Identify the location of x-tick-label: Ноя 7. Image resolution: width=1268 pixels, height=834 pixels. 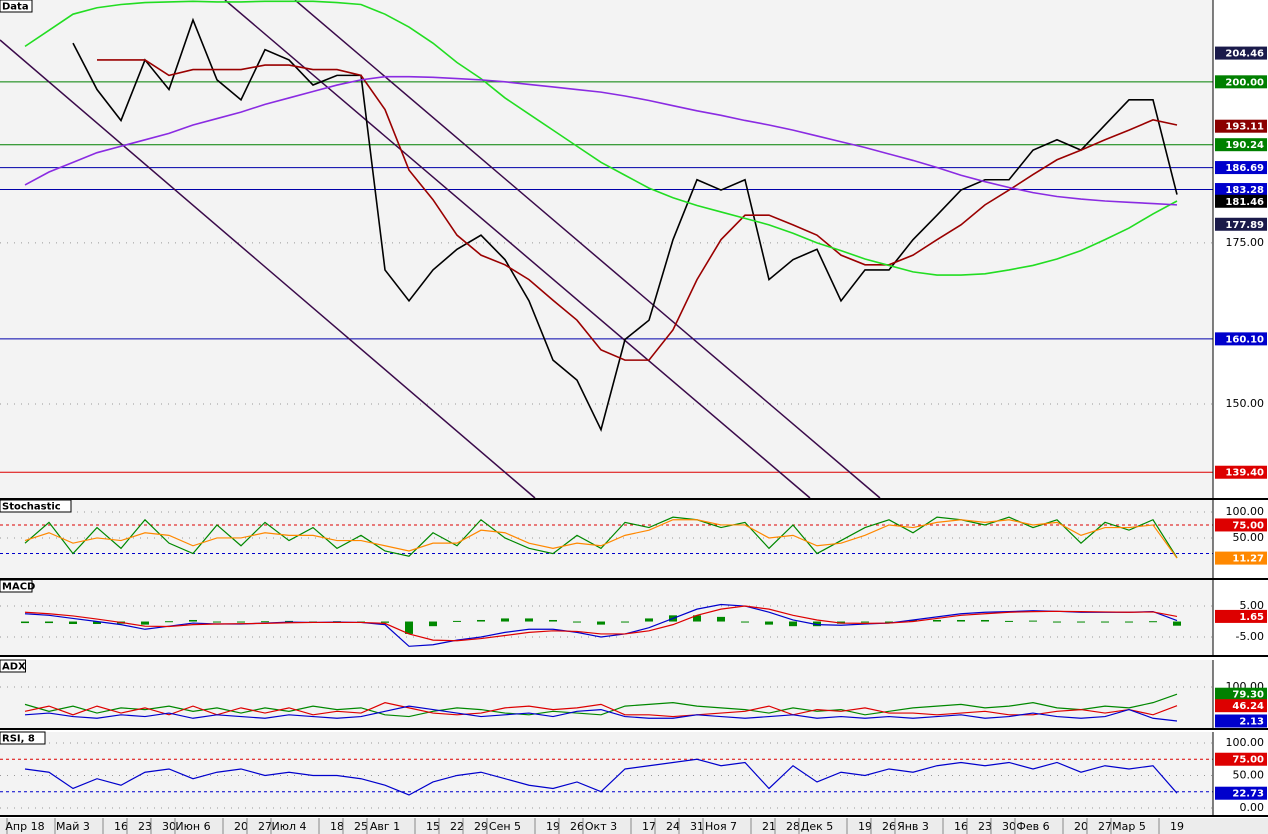
(721, 826).